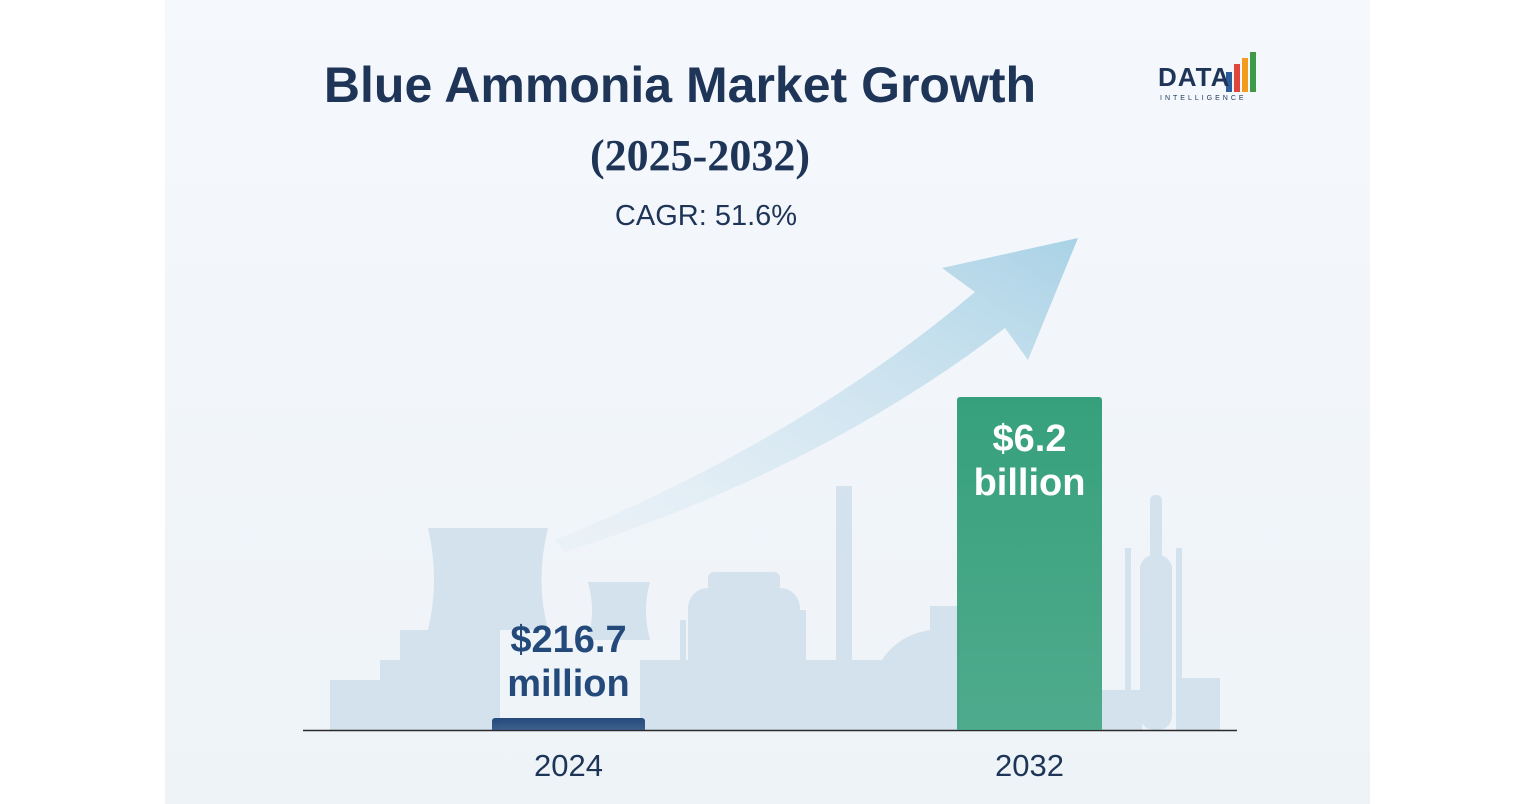 The image size is (1536, 804). What do you see at coordinates (1029, 765) in the screenshot?
I see `x-tick-label: 2032` at bounding box center [1029, 765].